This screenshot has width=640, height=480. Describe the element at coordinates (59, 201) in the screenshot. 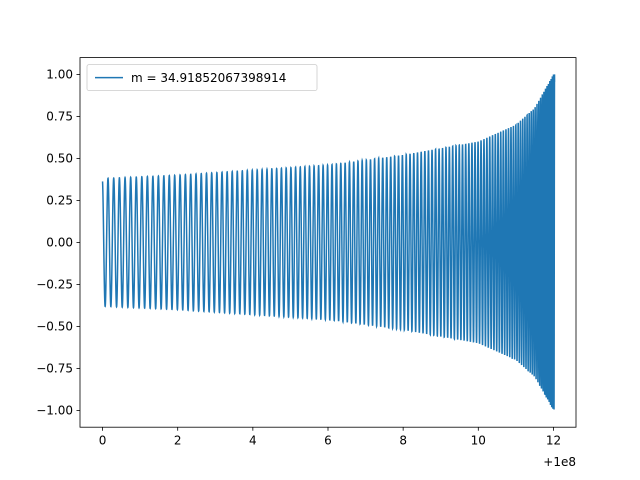

I see `y-tick-label: 0.25` at that location.